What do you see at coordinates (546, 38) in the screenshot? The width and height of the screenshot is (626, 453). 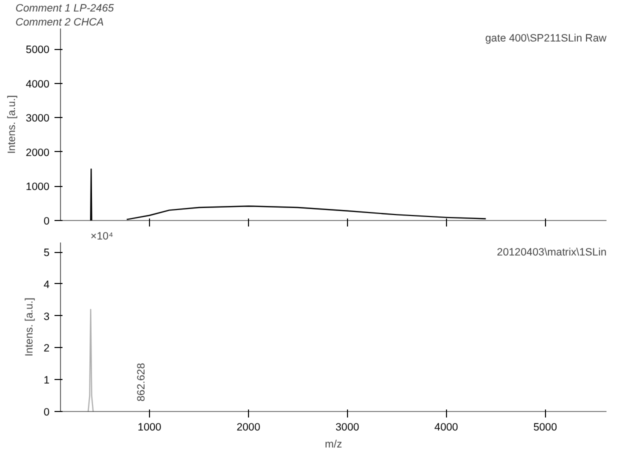 I see `chart-title: gate 400\SP211SLin Raw` at bounding box center [546, 38].